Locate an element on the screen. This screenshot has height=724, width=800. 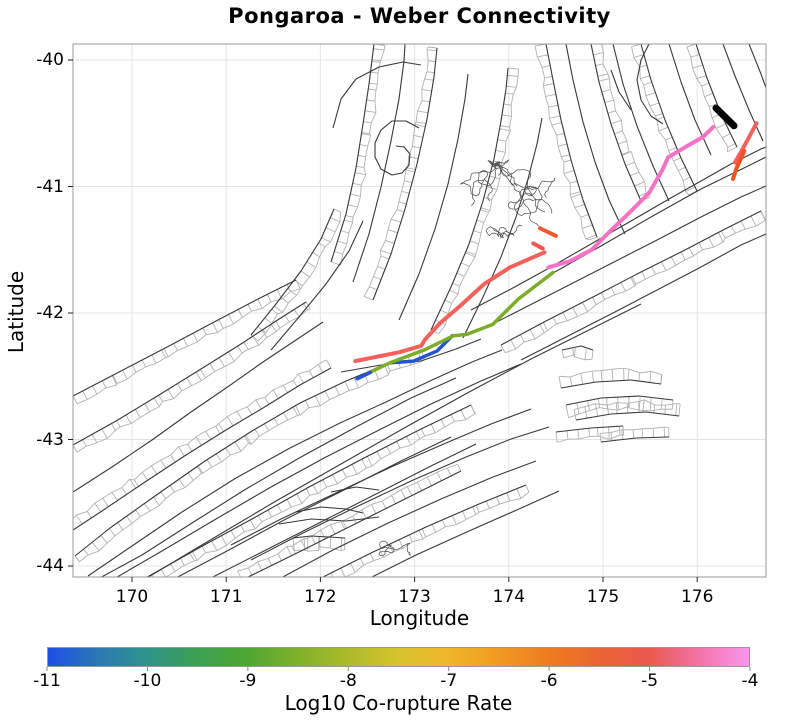
y-tick--42: -42 is located at coordinates (50, 313).